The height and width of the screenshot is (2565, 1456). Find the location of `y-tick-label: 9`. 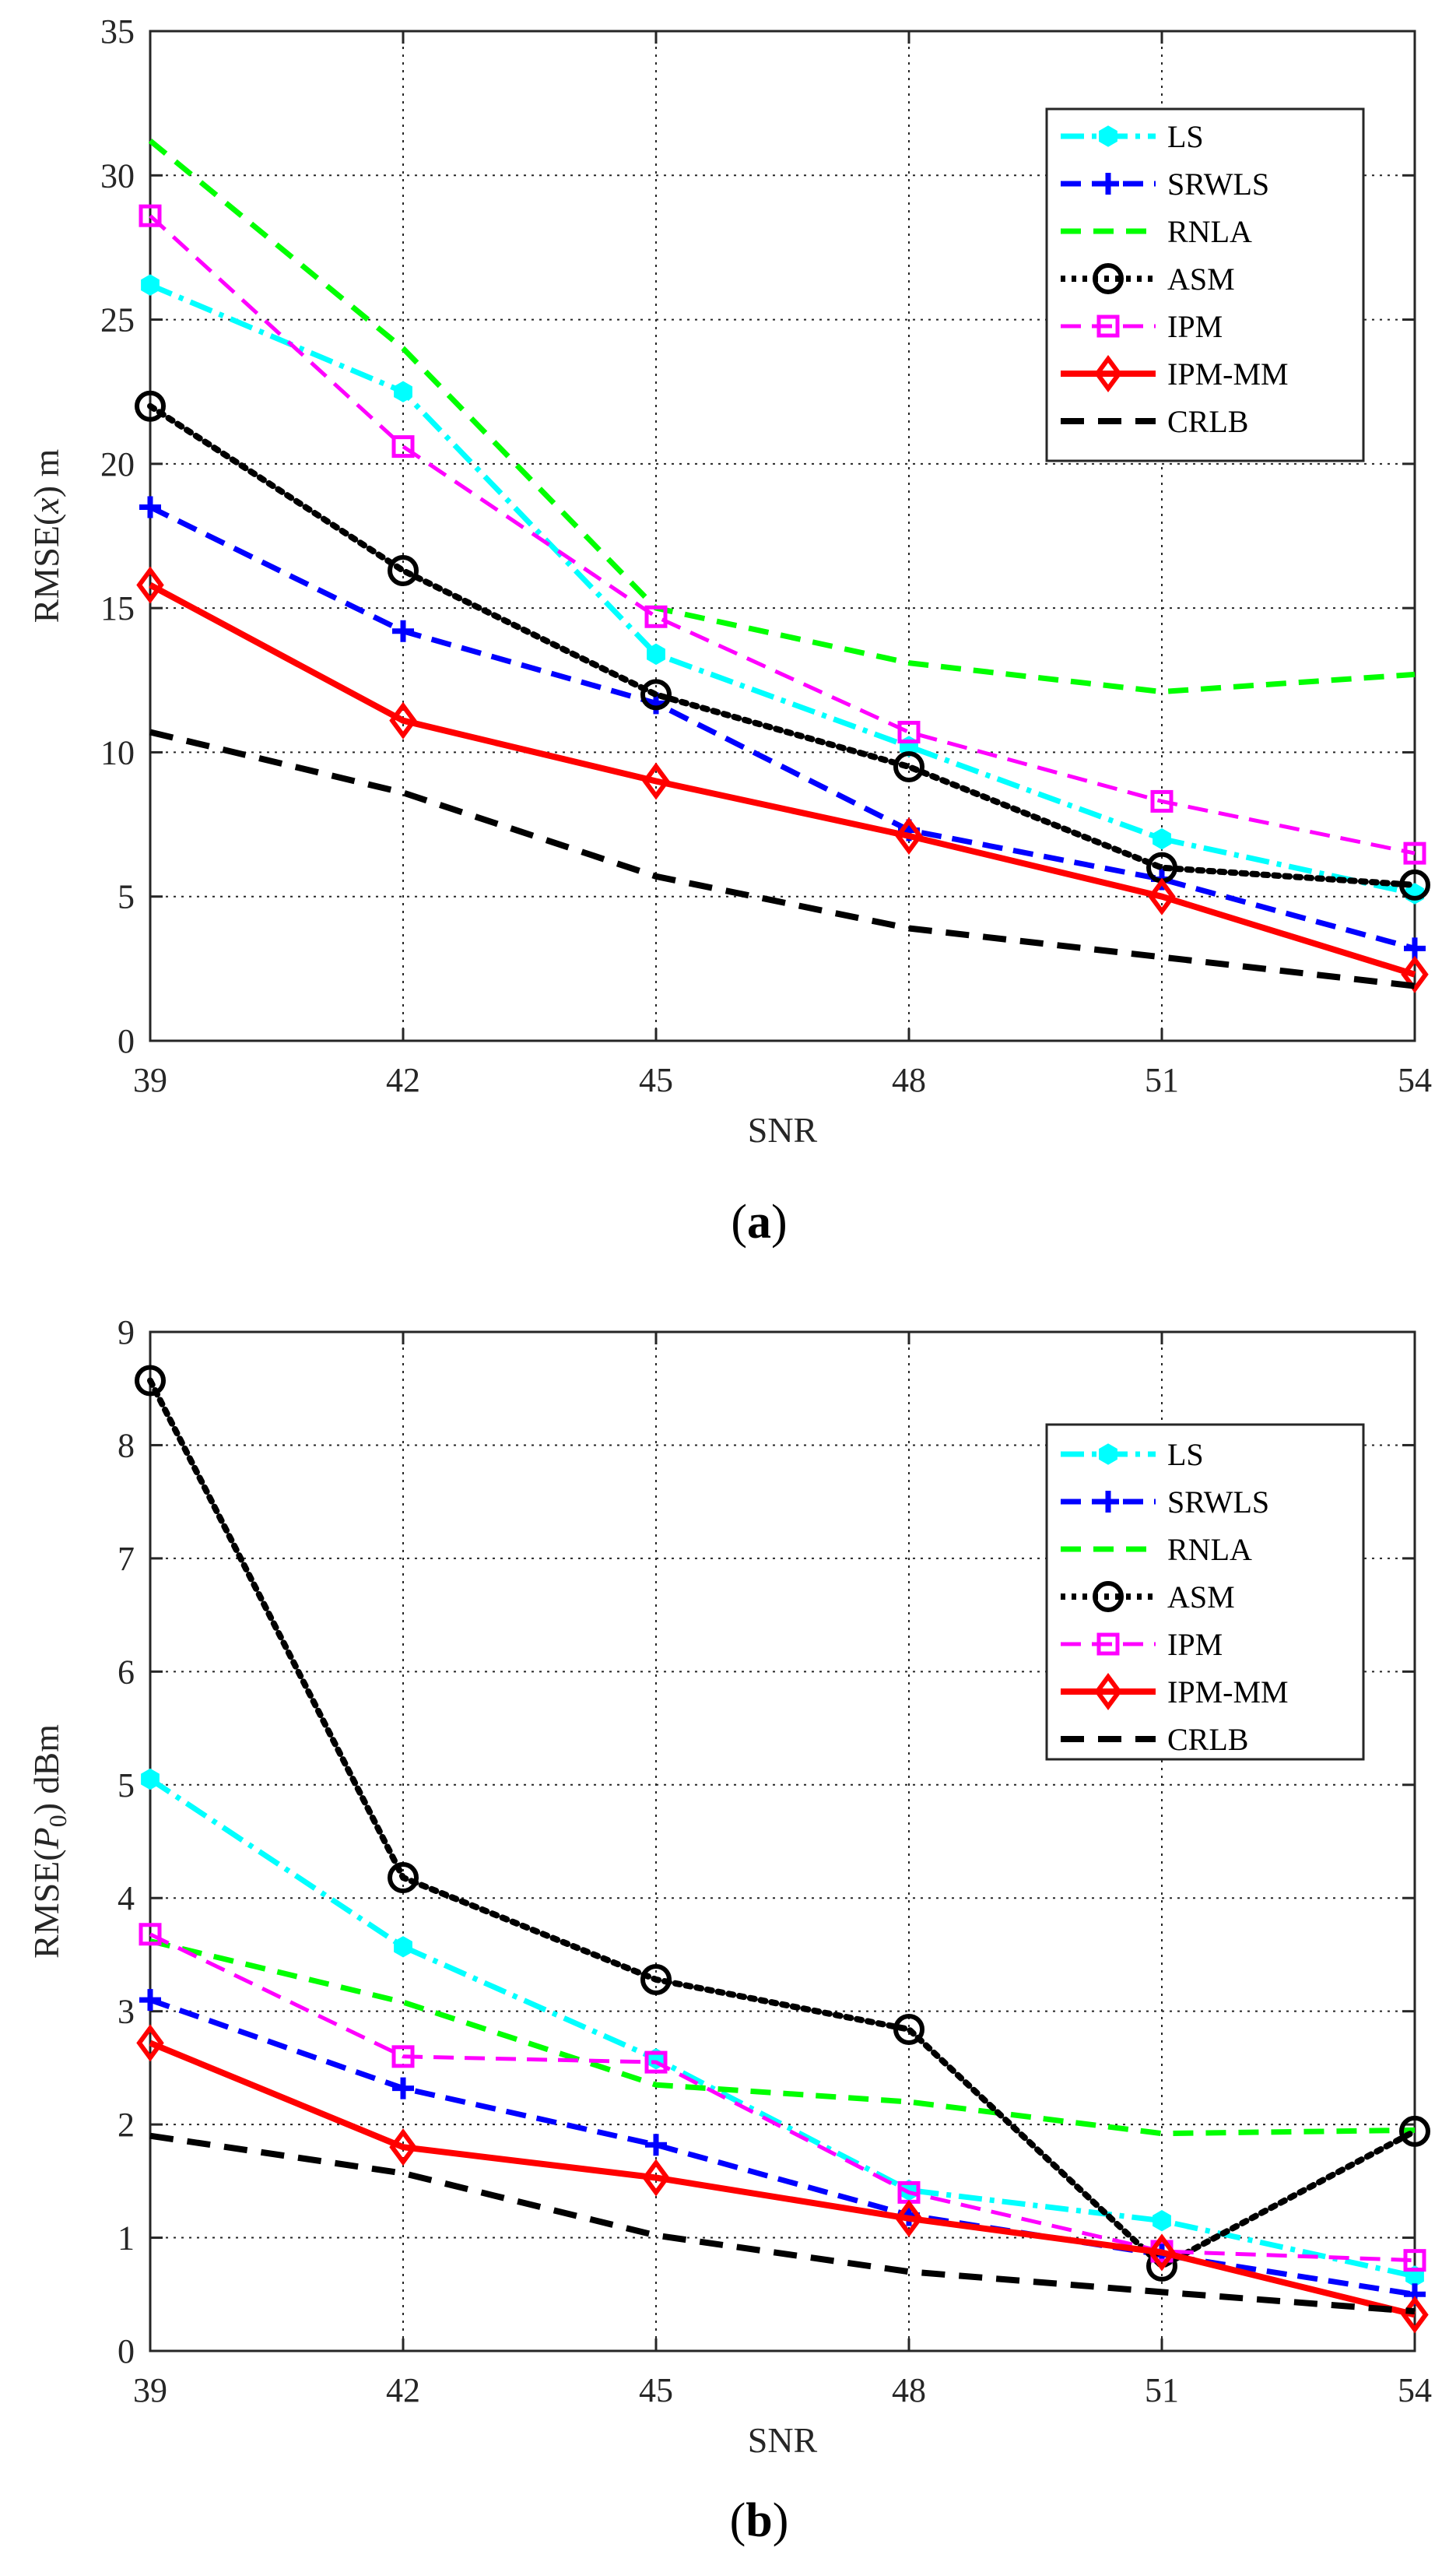

y-tick-label: 9 is located at coordinates (127, 1332).